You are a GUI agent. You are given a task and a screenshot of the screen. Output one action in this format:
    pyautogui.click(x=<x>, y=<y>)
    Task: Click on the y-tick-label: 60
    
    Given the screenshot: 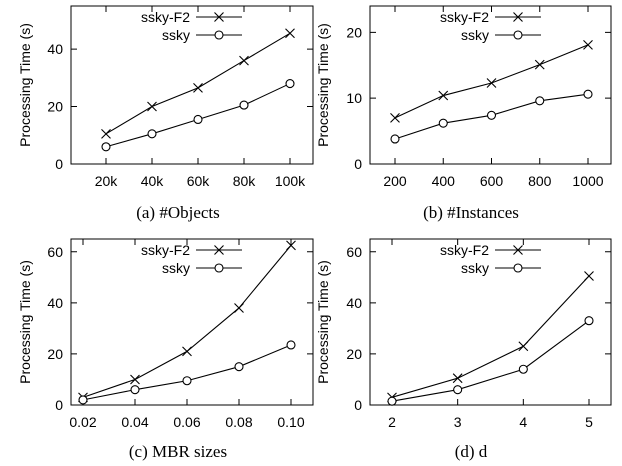 What is the action you would take?
    pyautogui.click(x=55, y=252)
    